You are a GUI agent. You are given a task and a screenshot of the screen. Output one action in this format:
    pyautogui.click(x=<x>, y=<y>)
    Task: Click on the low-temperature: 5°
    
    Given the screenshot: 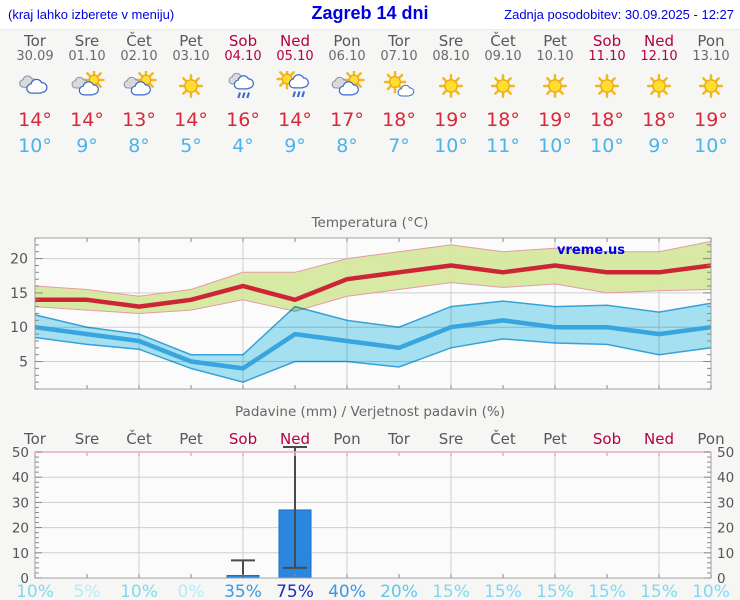 What is the action you would take?
    pyautogui.click(x=191, y=146)
    